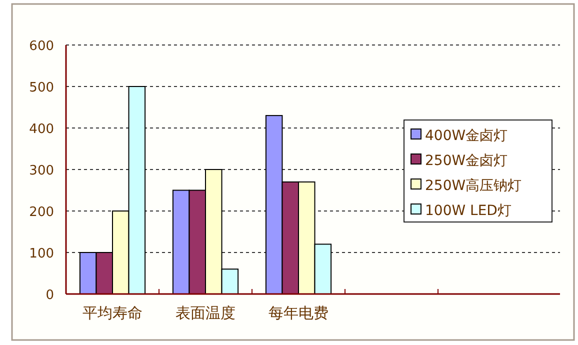  Describe the element at coordinates (206, 313) in the screenshot. I see `x-tick-label: 表面温度` at that location.